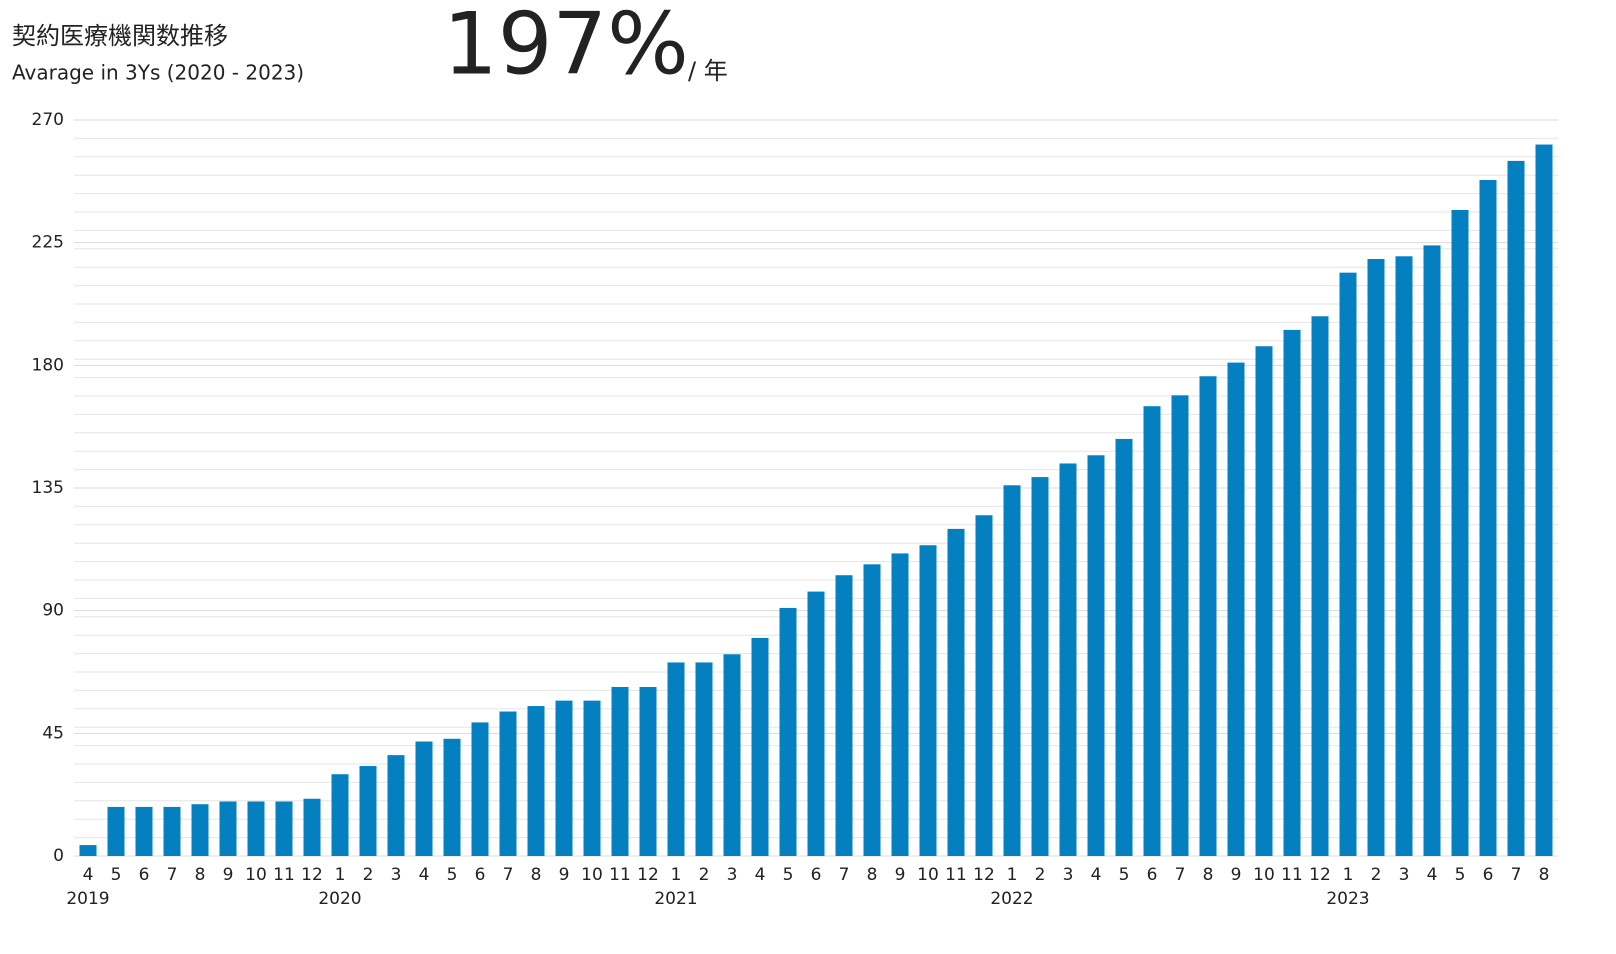 The height and width of the screenshot is (954, 1616). What do you see at coordinates (48, 365) in the screenshot?
I see `y-tick-label: 180` at bounding box center [48, 365].